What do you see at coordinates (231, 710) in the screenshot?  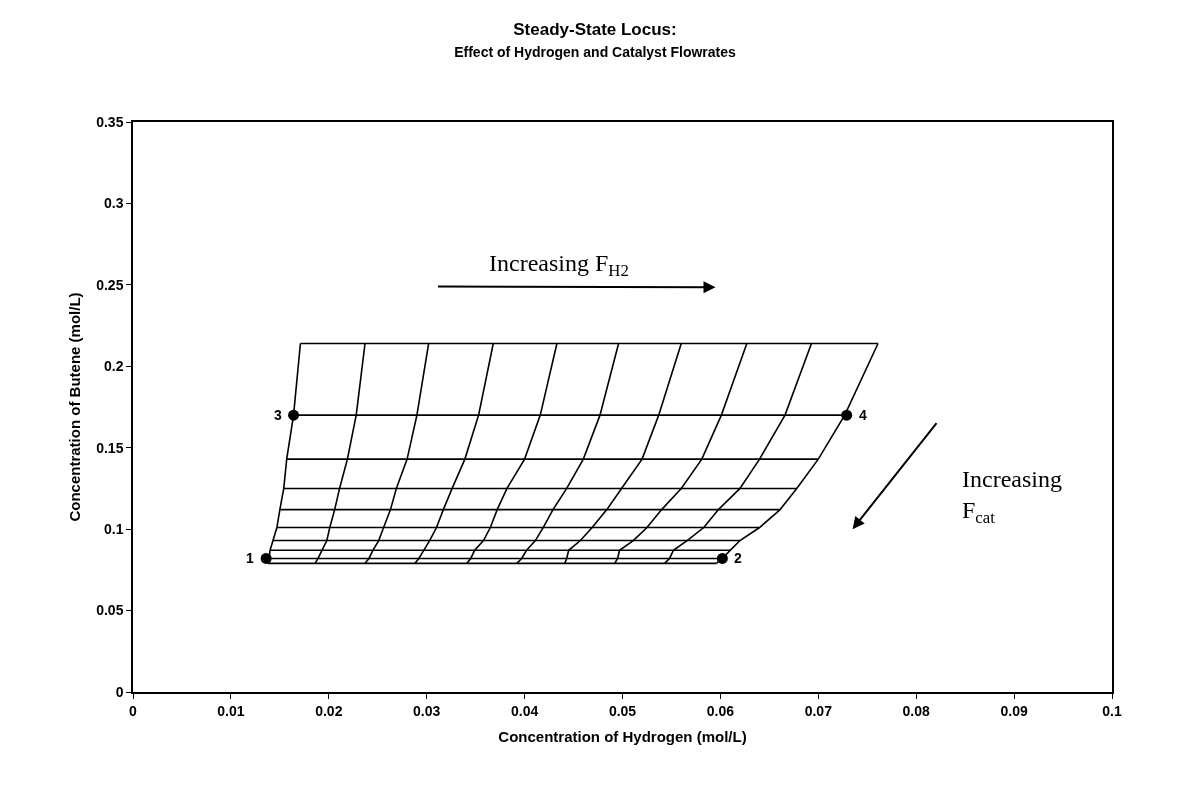 I see `x-tick-label: 0.01` at bounding box center [231, 710].